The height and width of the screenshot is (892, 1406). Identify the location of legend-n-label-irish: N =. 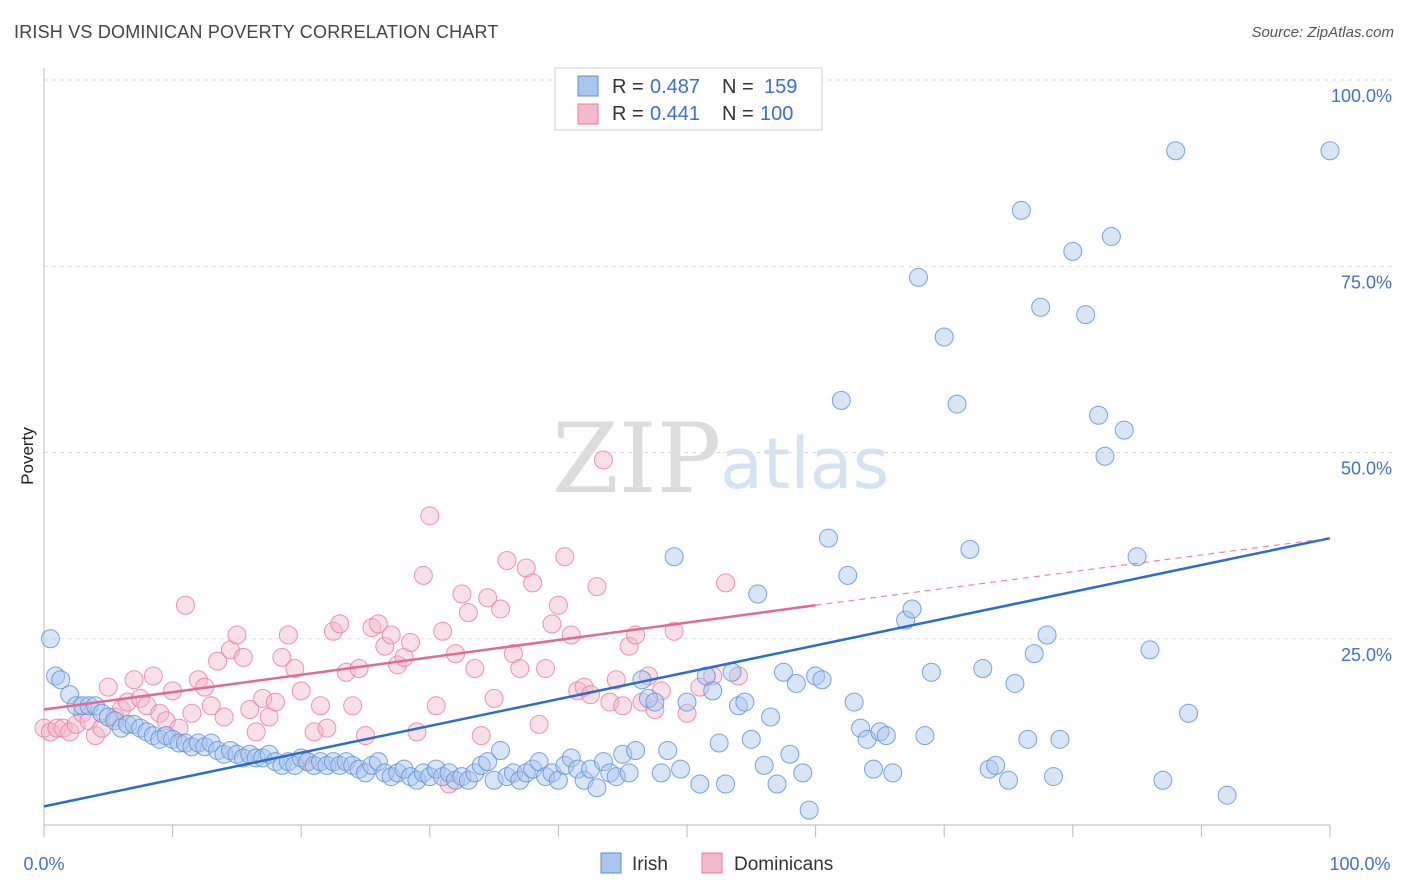
(738, 87).